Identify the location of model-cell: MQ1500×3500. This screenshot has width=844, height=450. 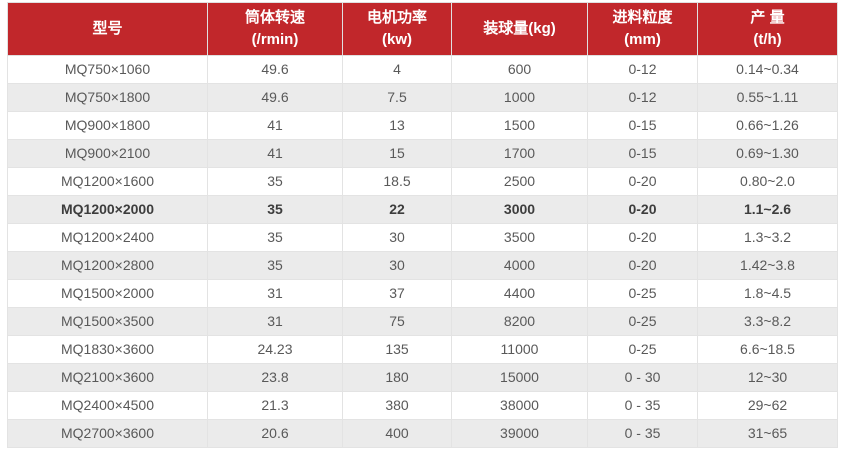
(107, 321).